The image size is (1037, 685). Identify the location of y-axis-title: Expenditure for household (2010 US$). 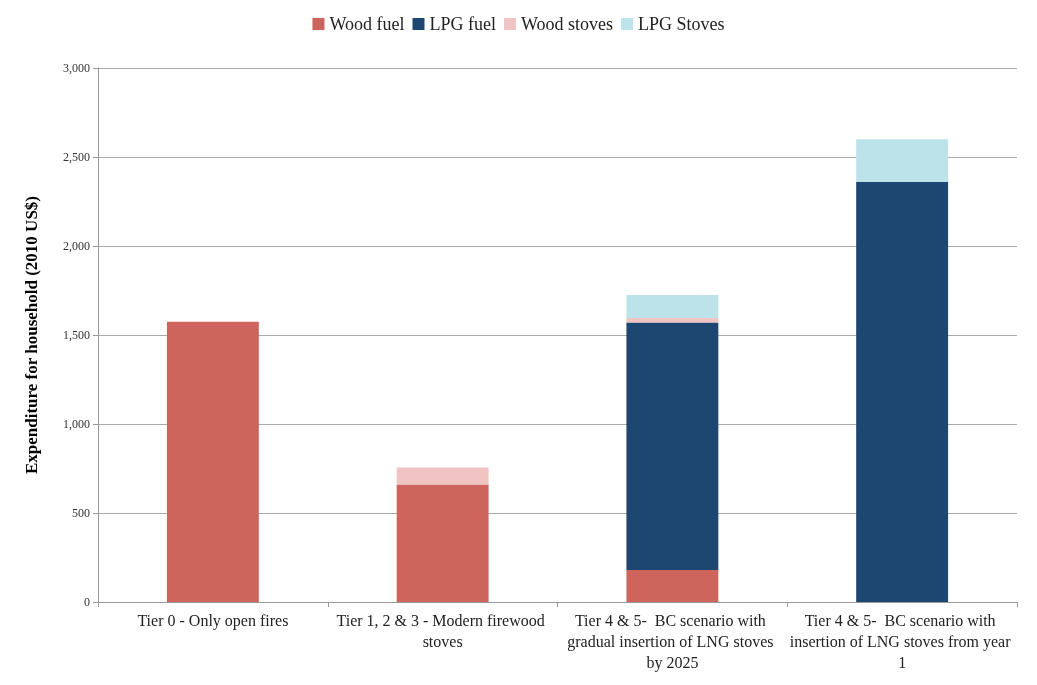
(31, 335).